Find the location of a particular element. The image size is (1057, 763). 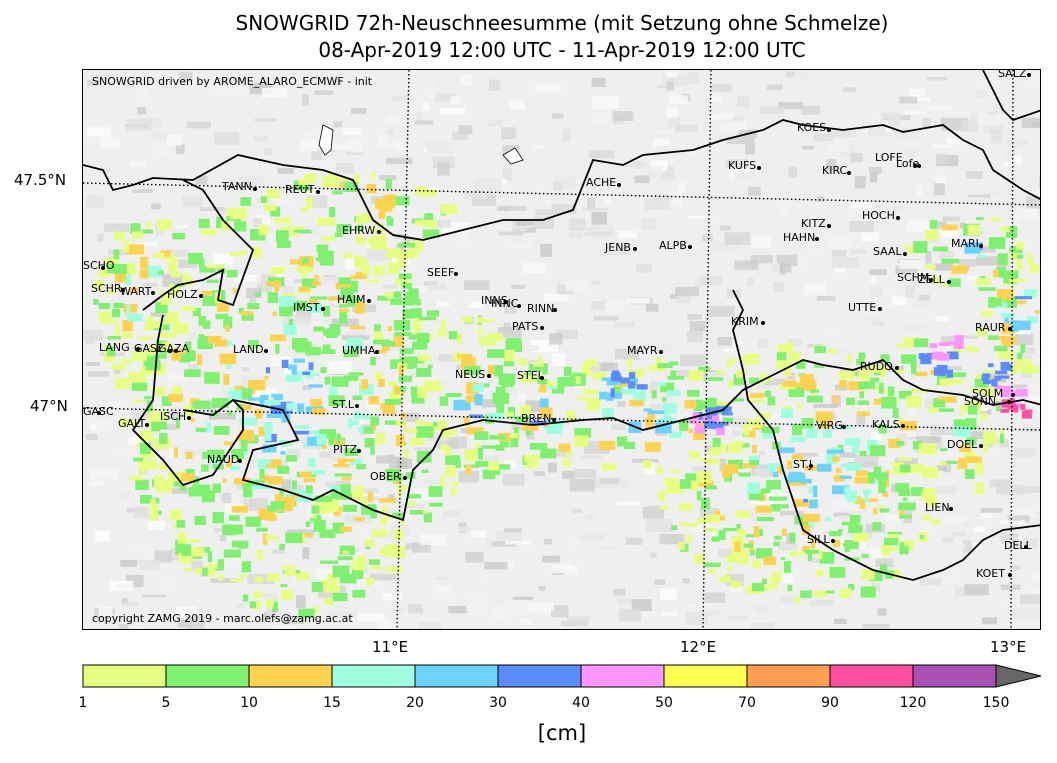

station-label: LAND is located at coordinates (248, 349).